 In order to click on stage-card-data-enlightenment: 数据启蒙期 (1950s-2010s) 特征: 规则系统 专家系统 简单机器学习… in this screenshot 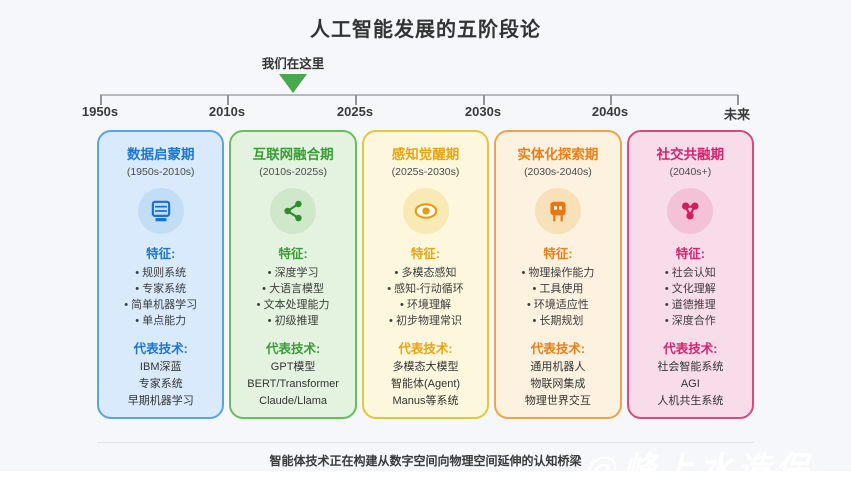, I will do `click(161, 274)`.